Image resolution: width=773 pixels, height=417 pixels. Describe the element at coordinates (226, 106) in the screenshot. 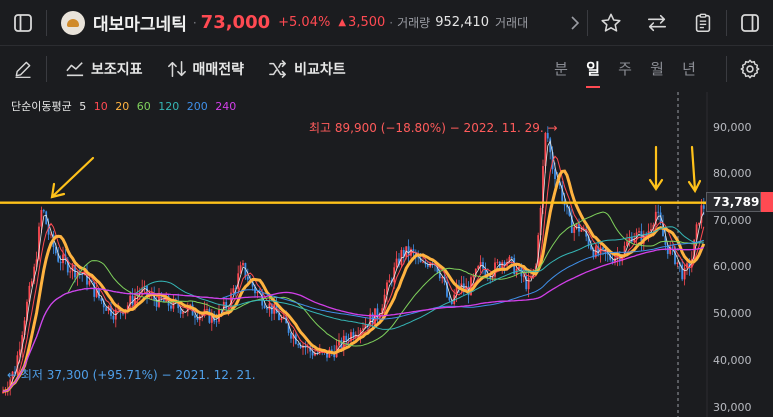

I see `legend-ma240: 240` at that location.